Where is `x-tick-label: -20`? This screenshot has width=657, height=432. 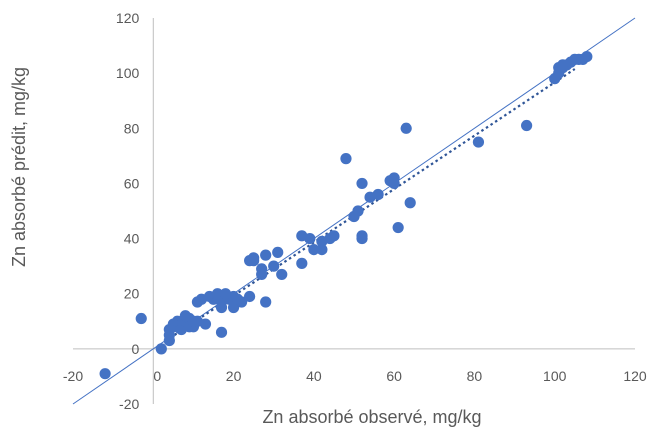
x-tick-label: -20 is located at coordinates (73, 376).